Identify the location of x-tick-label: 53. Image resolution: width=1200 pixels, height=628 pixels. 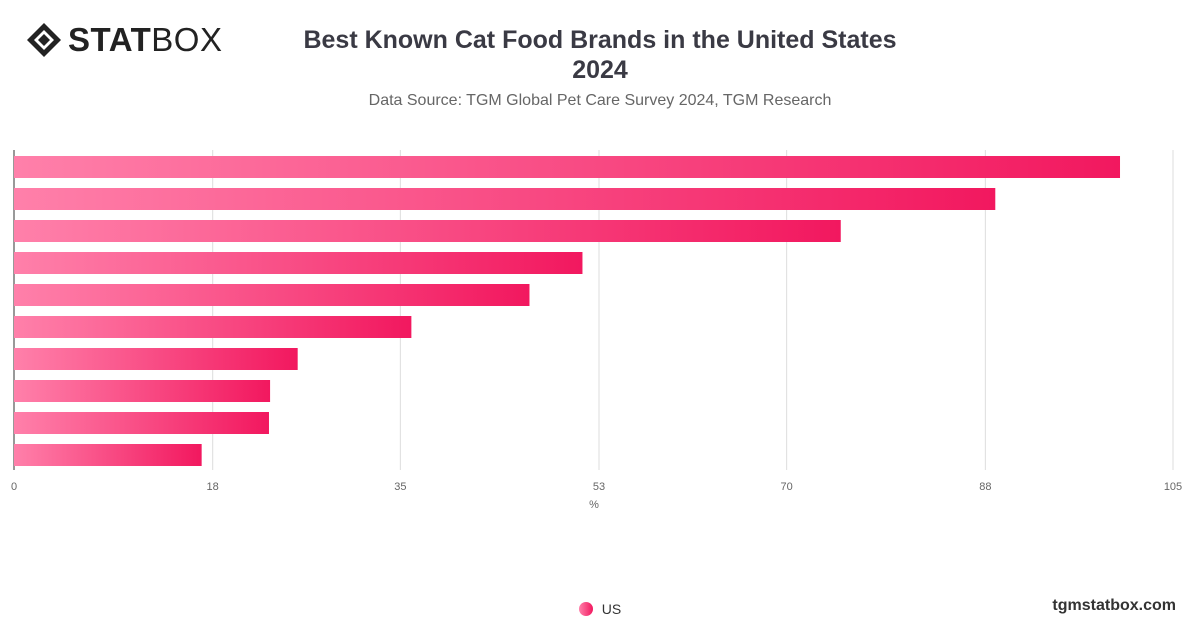
(599, 487).